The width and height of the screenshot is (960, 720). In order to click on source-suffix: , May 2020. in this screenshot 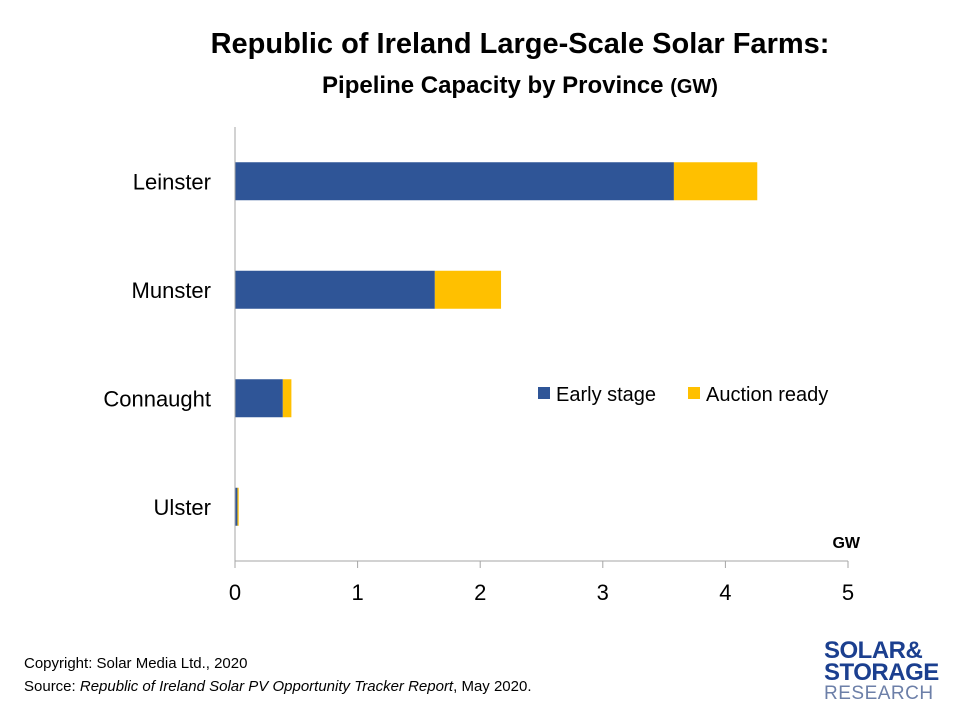, I will do `click(492, 686)`.